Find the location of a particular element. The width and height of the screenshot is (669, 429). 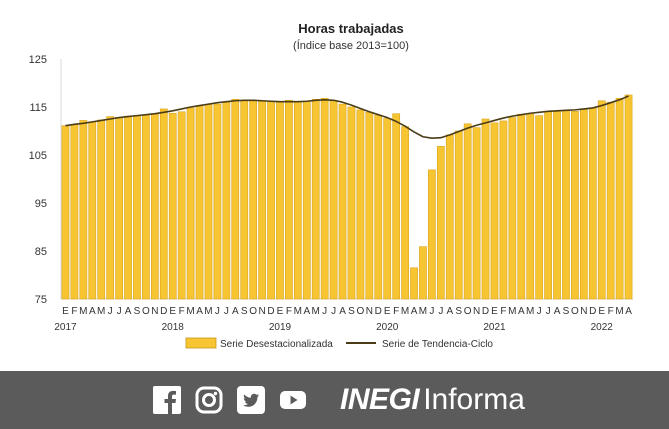

footer-bar: INEGI Informa is located at coordinates (334, 400).